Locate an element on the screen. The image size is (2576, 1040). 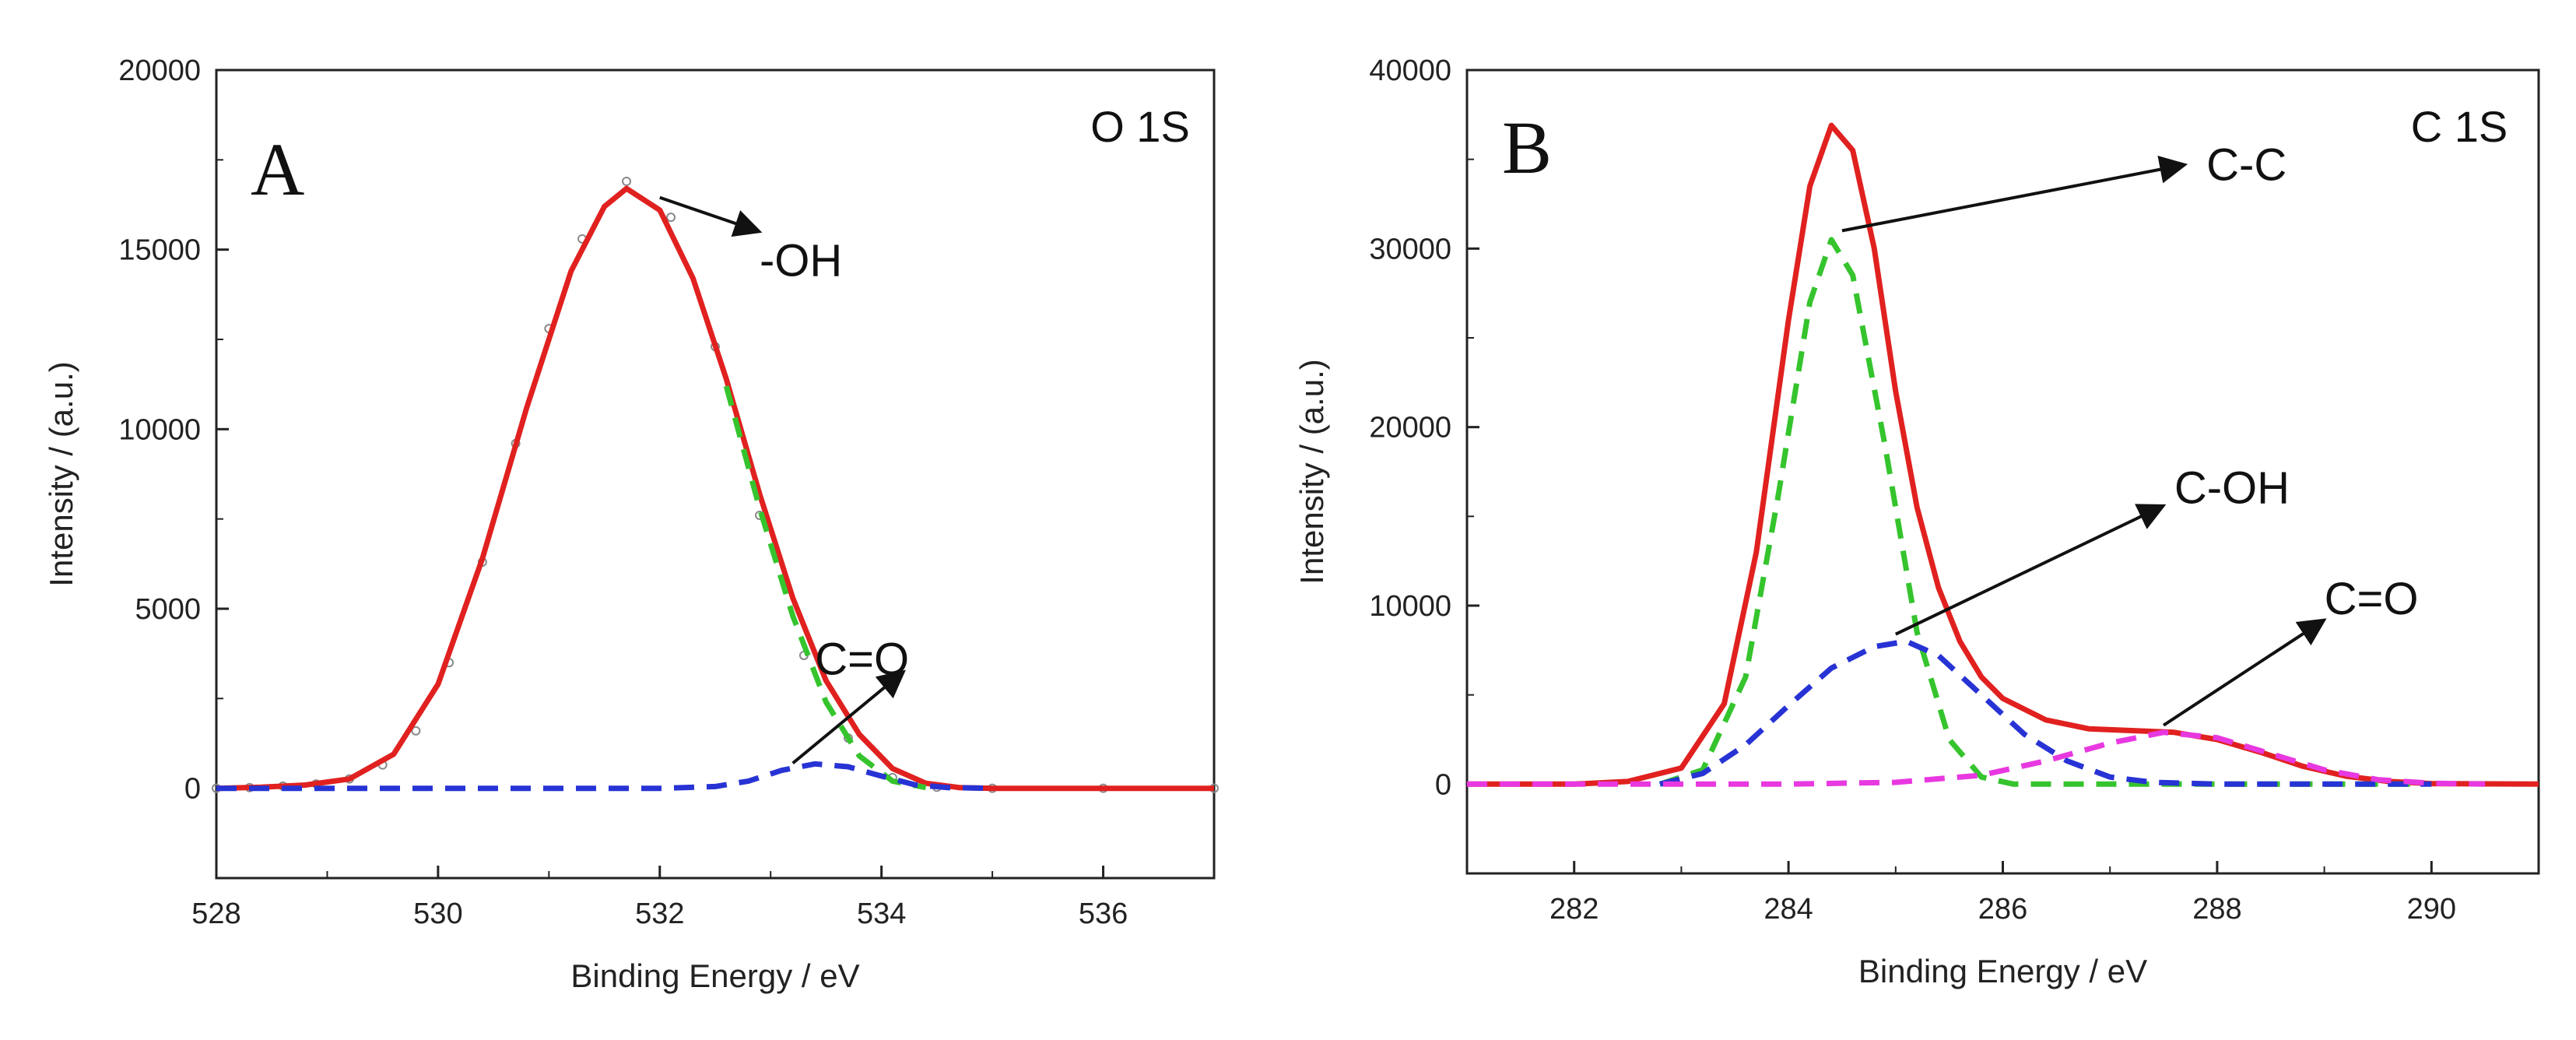
panel-b-series-c-oh-component is located at coordinates (2046, 713).